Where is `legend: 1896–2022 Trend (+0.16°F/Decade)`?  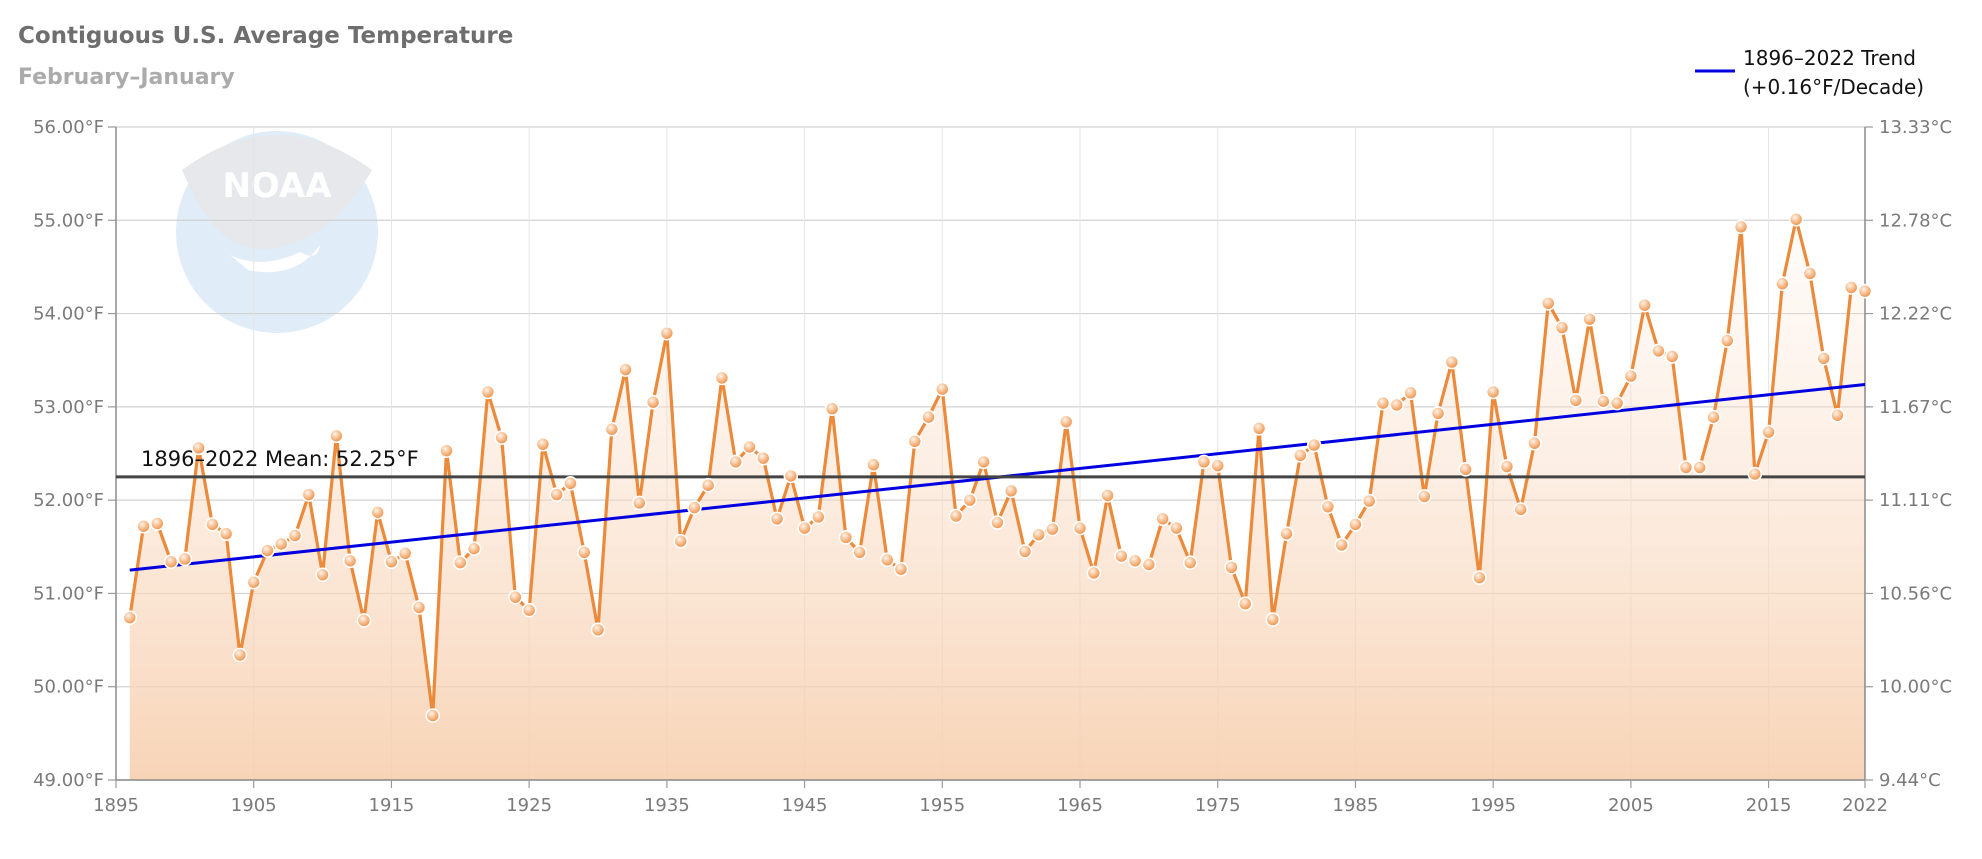 legend: 1896–2022 Trend (+0.16°F/Decade) is located at coordinates (1809, 72).